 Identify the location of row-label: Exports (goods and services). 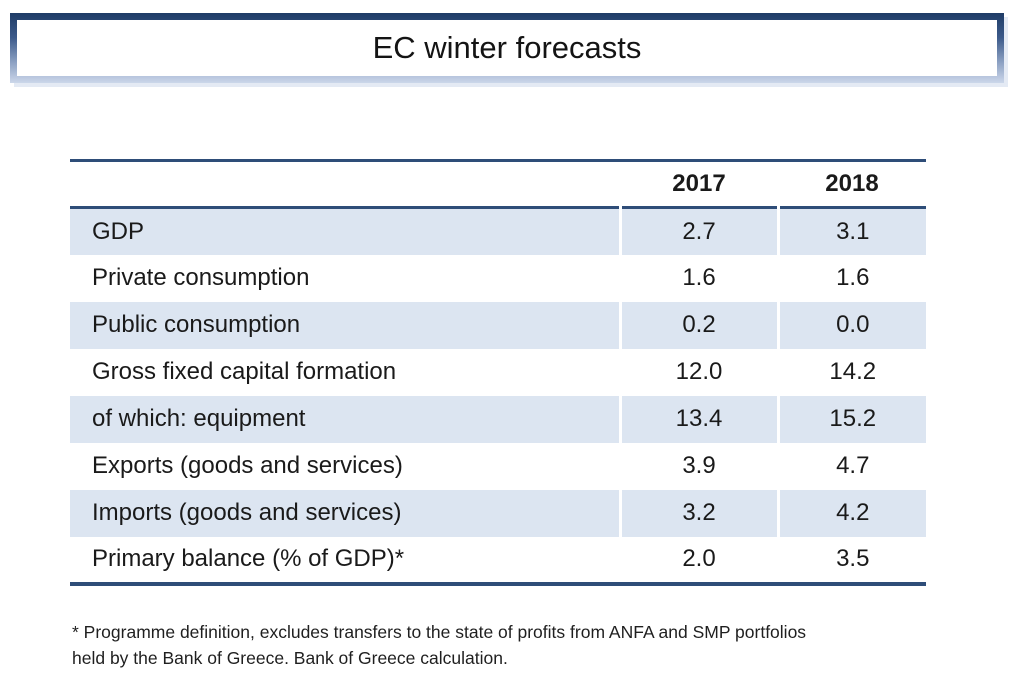
(247, 465).